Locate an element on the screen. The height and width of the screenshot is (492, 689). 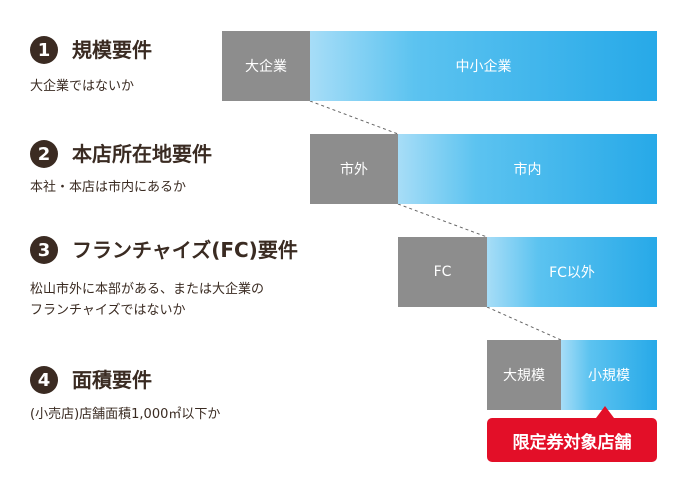
requirement-desc-3-line2: フランチャイズではないか is located at coordinates (108, 310).